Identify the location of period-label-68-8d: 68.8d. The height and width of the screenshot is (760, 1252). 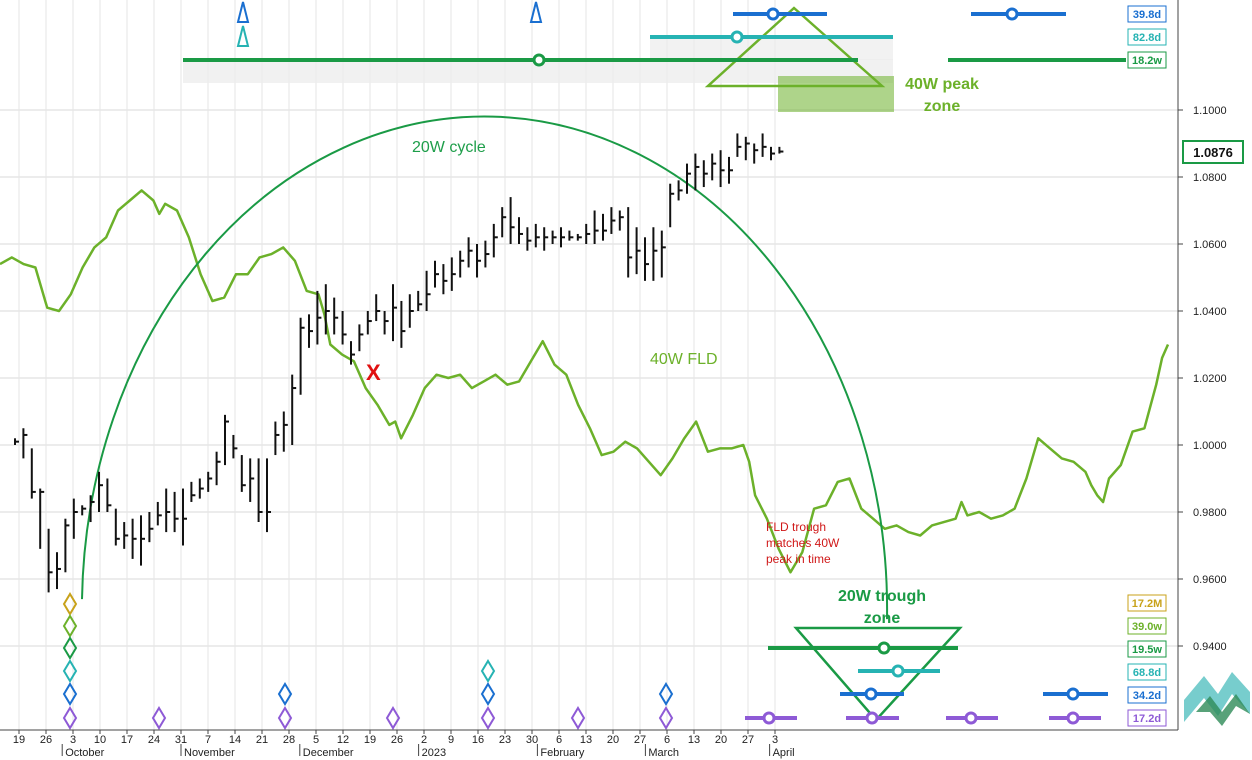
(1147, 673).